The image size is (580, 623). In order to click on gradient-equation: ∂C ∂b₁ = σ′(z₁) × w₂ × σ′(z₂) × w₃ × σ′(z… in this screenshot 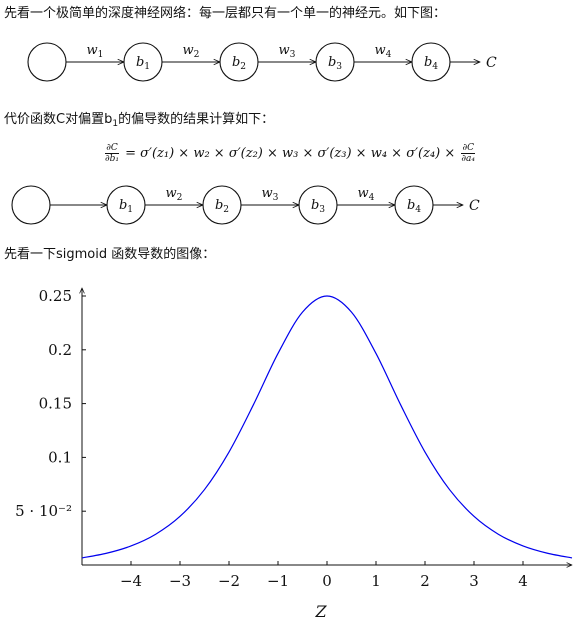, I will do `click(290, 153)`.